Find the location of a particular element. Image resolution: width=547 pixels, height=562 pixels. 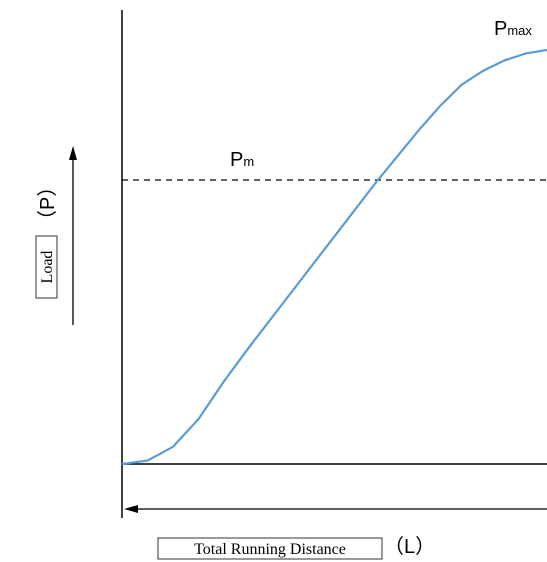

pmax-label: Pmax is located at coordinates (513, 29).